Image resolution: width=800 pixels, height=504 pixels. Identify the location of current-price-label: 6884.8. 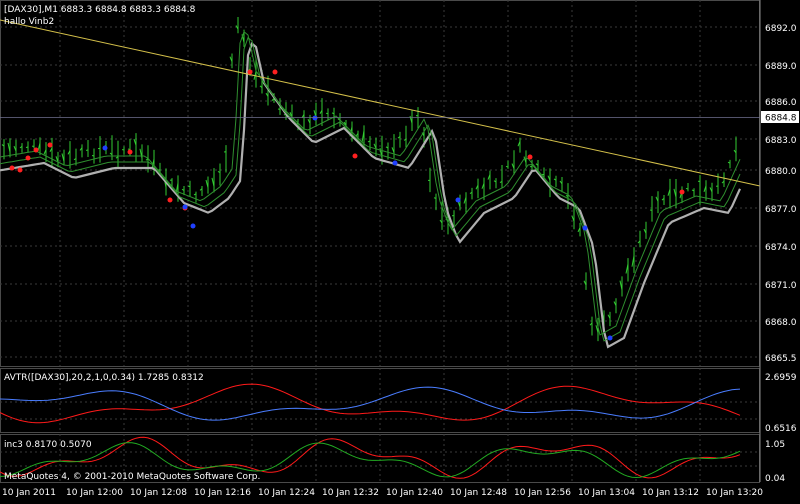
(781, 119).